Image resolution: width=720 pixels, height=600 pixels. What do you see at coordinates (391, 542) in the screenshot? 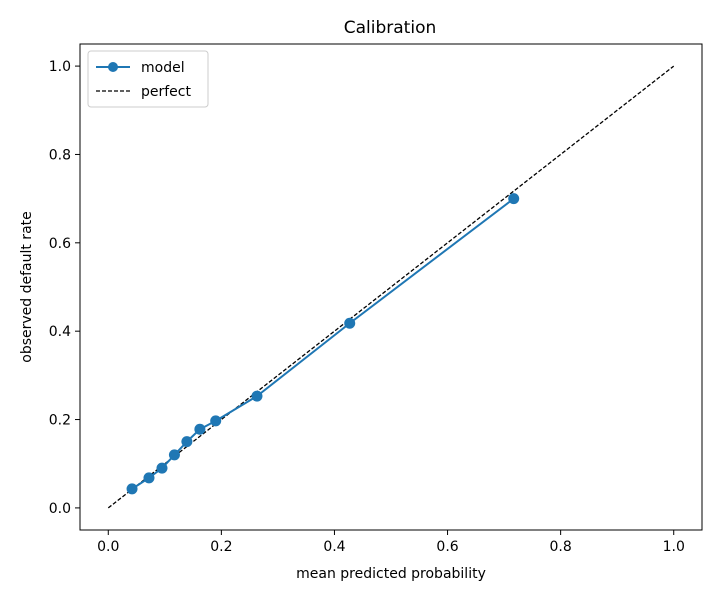
I see `x-axis-ticks: 0.0 0.2 0.4 0.6 0.8 1.0` at bounding box center [391, 542].